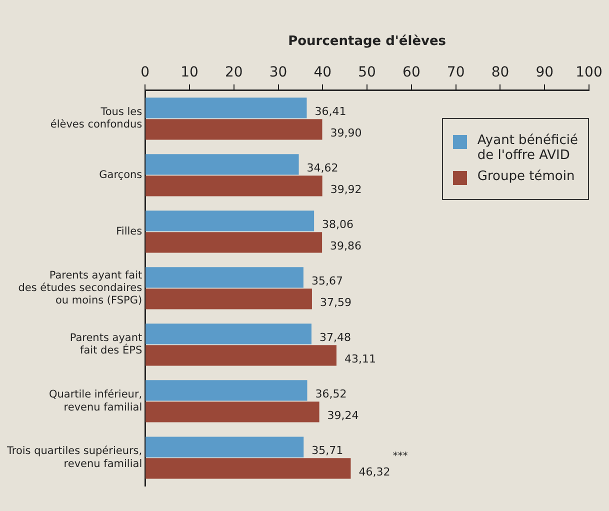 The image size is (609, 511). What do you see at coordinates (96, 118) in the screenshot?
I see `y-tick-label: Tous les élèves confondus` at bounding box center [96, 118].